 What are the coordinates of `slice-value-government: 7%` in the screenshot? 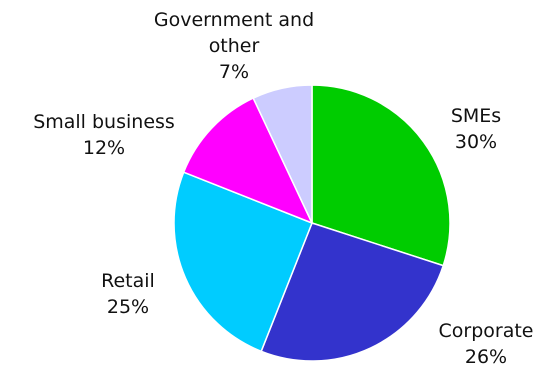 It's located at (234, 72).